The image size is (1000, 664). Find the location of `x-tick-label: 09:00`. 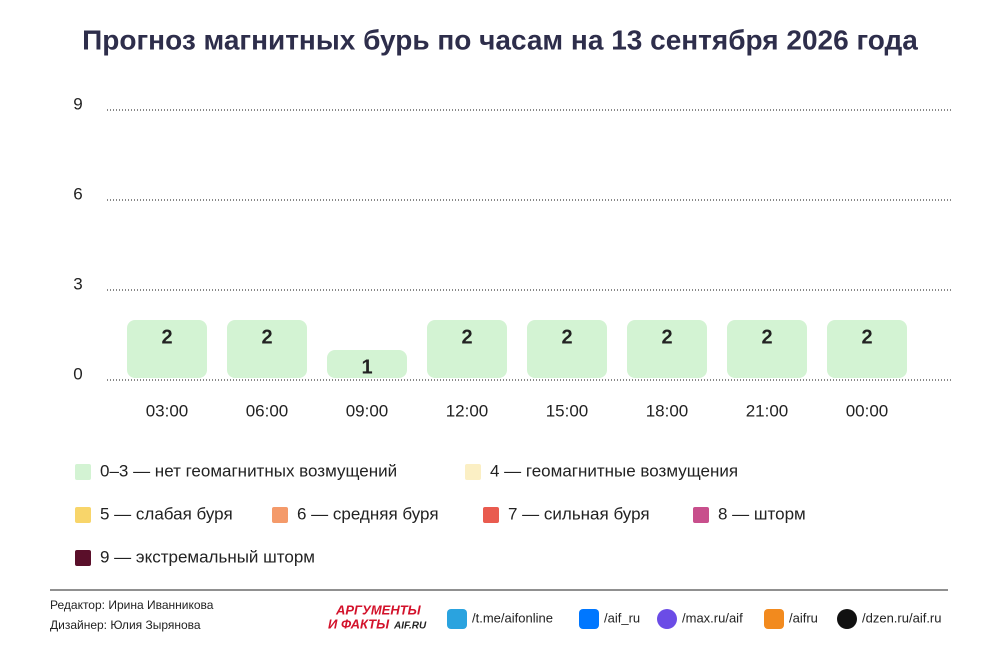

x-tick-label: 09:00 is located at coordinates (367, 410).